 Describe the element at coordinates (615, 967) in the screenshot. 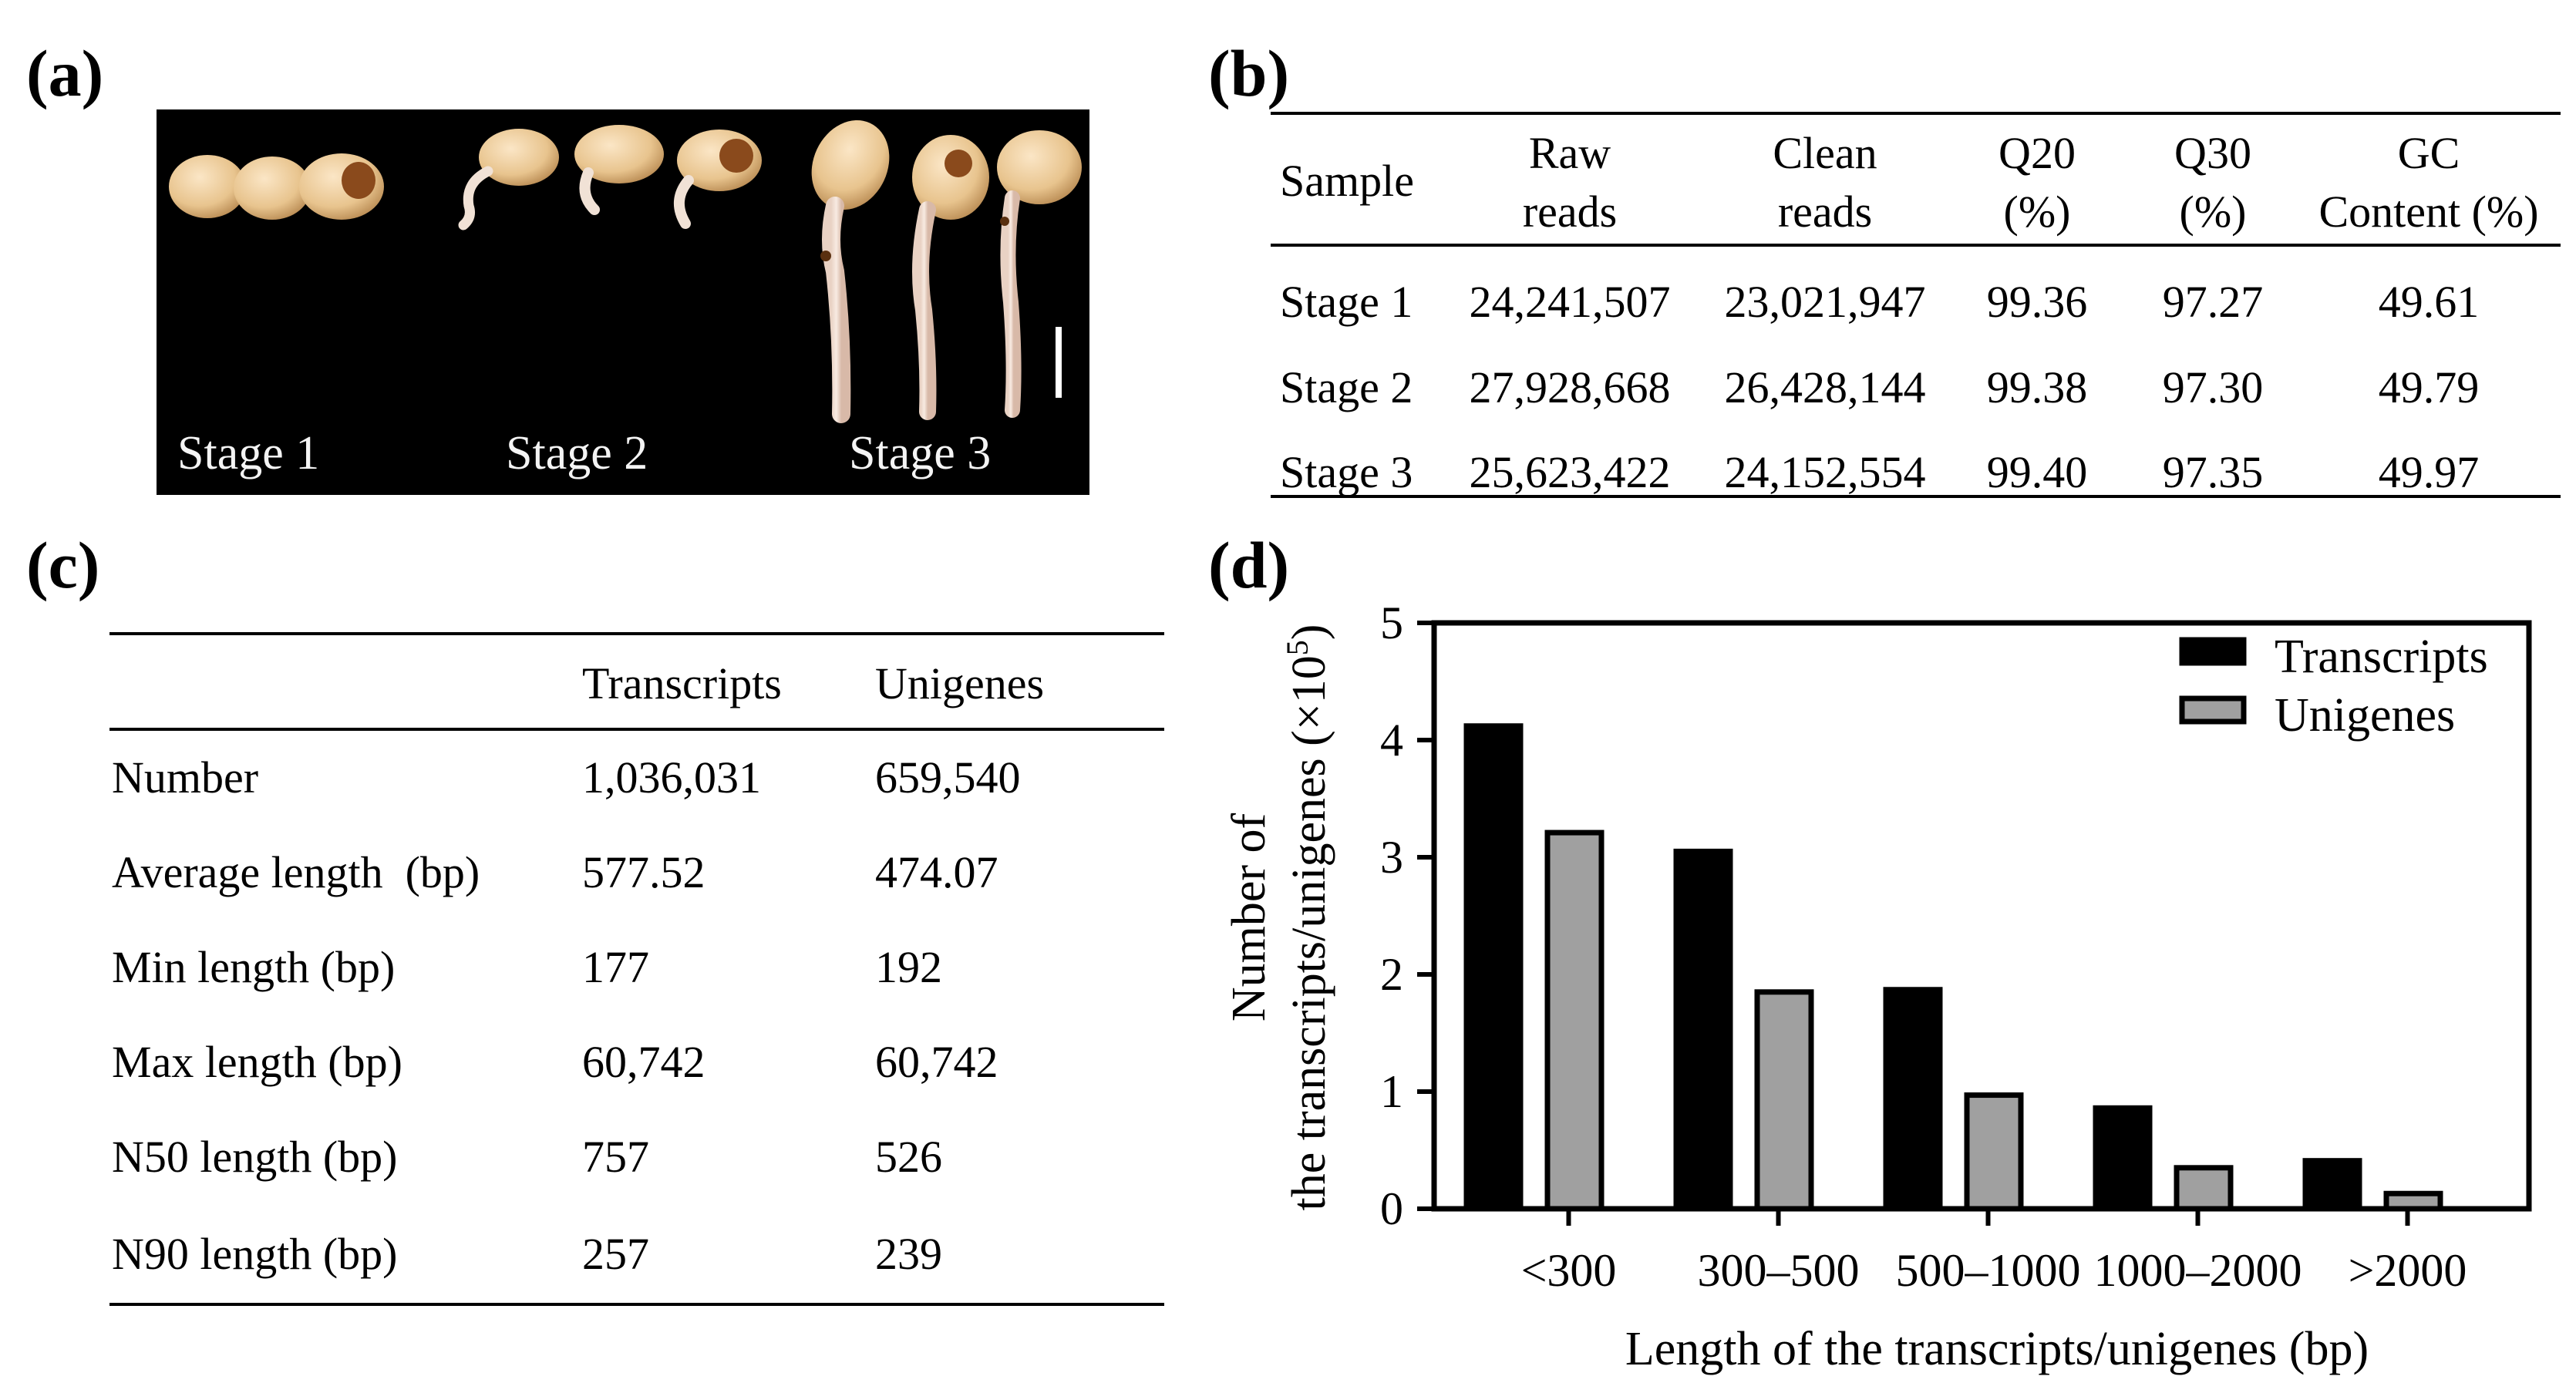

I see `table-c-cell: 177` at that location.